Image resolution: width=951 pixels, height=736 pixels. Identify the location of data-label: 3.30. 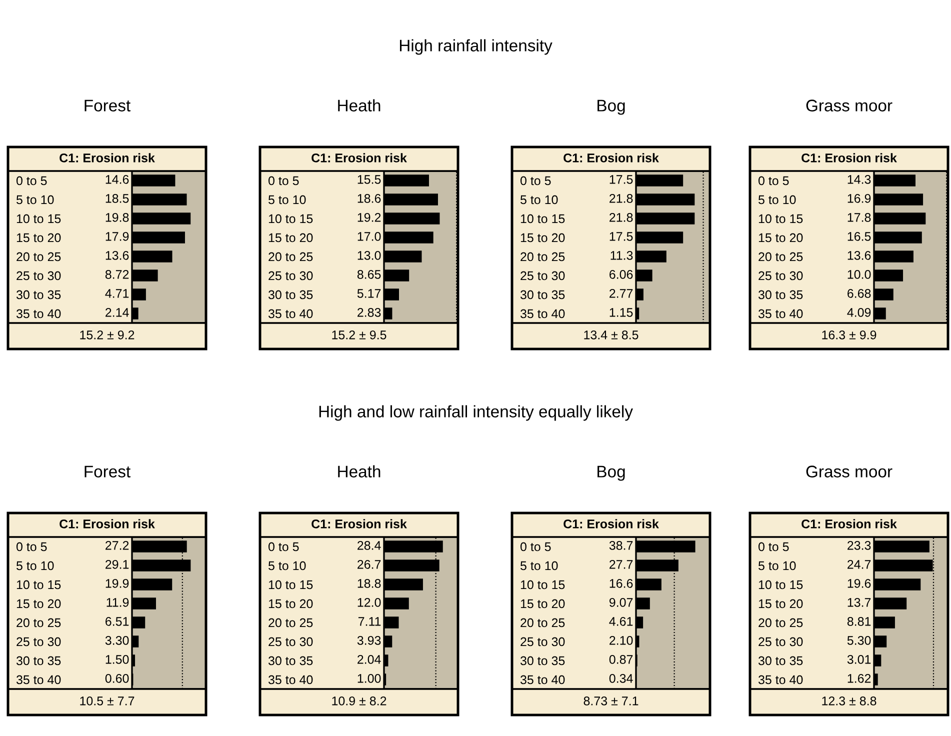
(117, 640).